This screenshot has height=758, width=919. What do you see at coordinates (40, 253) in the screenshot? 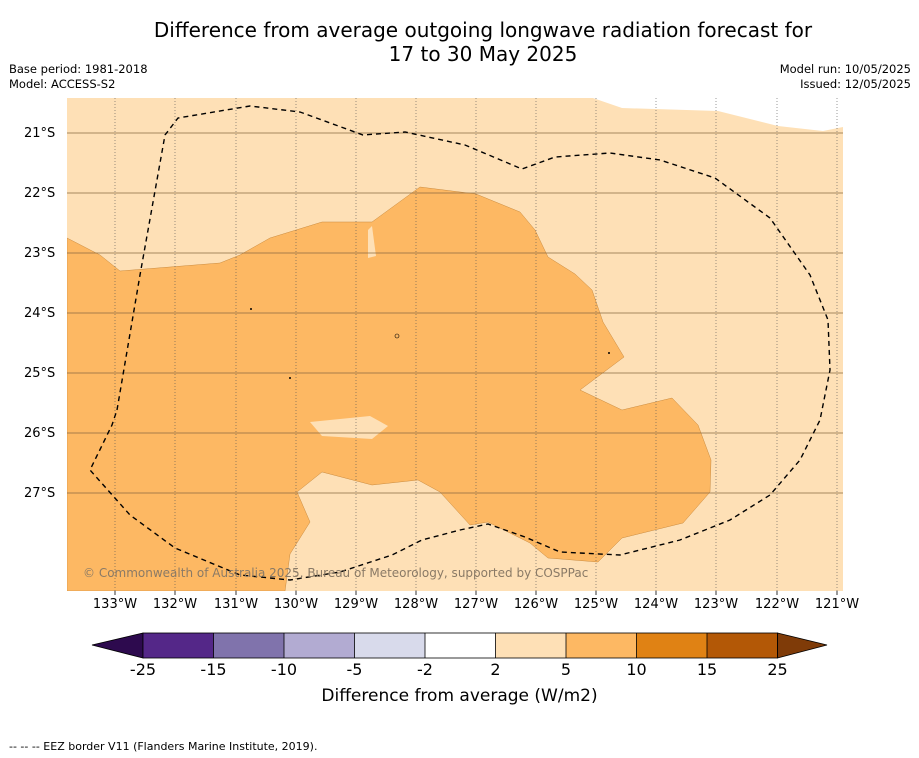
I see `lat-label-23s: 23°S` at bounding box center [40, 253].